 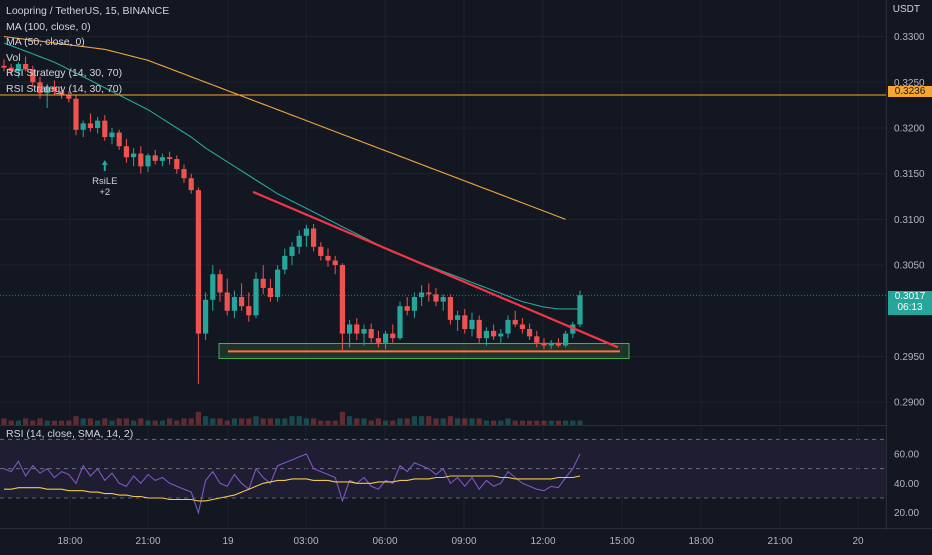 I want to click on hline-price-value: 0.3236, so click(x=910, y=91).